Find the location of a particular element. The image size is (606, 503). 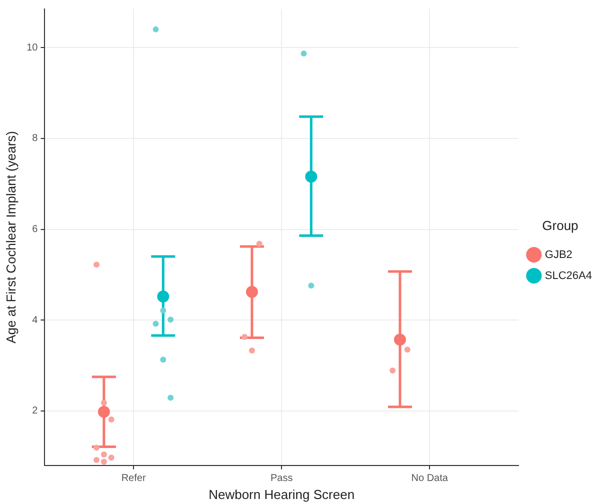

legend-label: SLC26A4 is located at coordinates (568, 276).